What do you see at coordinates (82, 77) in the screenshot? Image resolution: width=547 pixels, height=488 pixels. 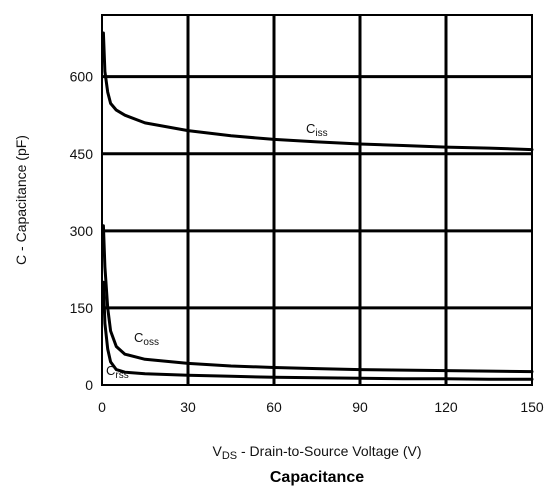 I see `y-tick-label: 600` at bounding box center [82, 77].